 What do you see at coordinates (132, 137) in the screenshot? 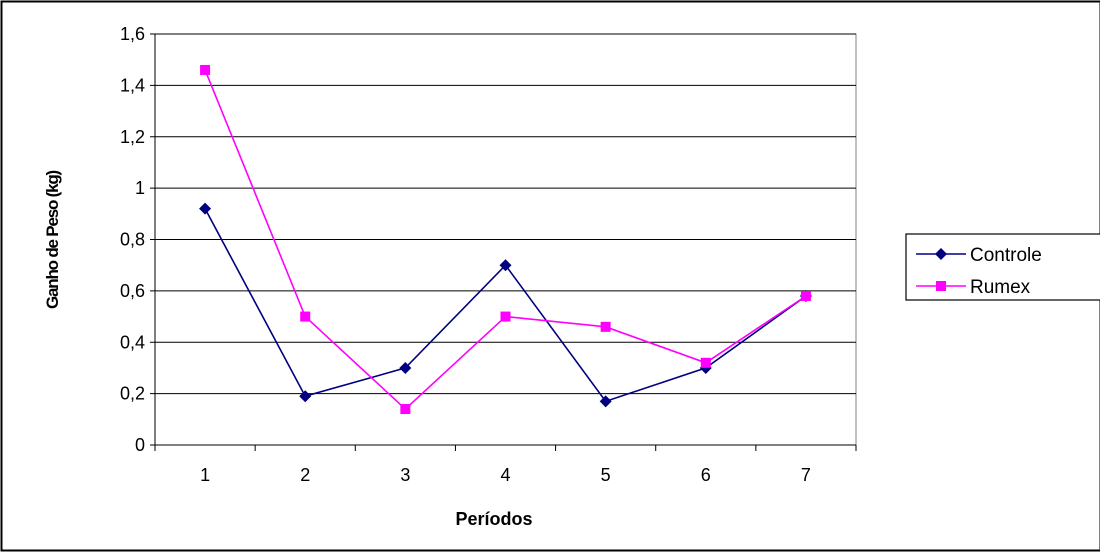
I see `y-tick-label: 1,2` at bounding box center [132, 137].